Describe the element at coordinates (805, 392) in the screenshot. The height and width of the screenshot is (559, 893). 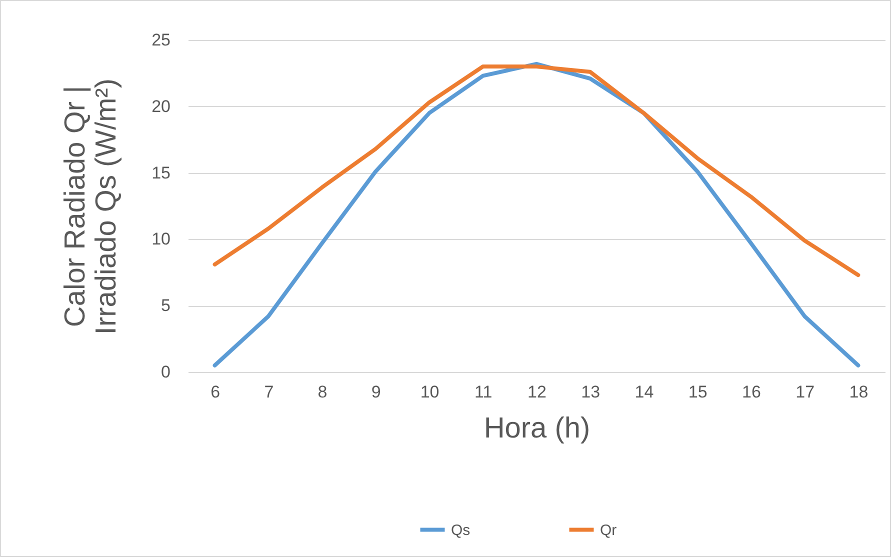
I see `x-tick-label: 17` at that location.